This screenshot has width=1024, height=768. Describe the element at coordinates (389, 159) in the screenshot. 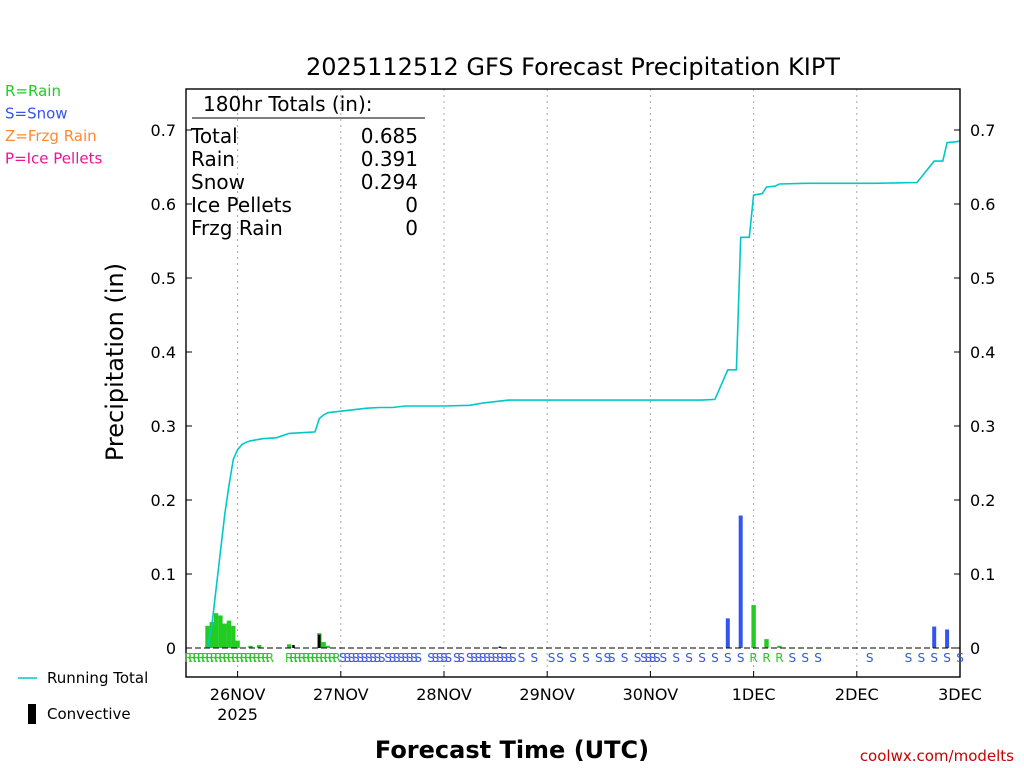

I see `totals-row-value: 0.391` at that location.